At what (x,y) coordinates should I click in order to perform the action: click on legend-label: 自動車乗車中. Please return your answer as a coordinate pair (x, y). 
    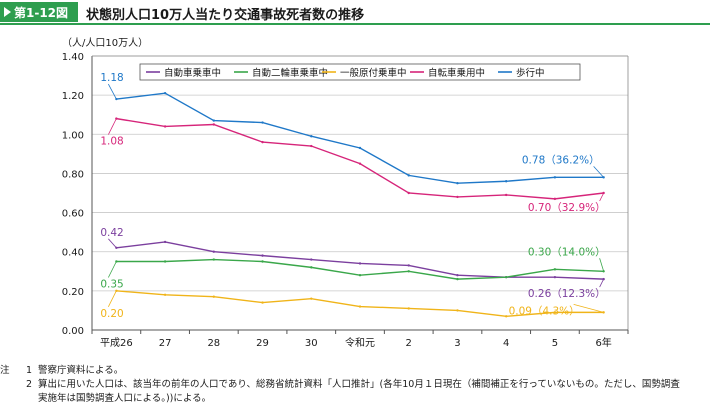
    Looking at the image, I should click on (192, 73).